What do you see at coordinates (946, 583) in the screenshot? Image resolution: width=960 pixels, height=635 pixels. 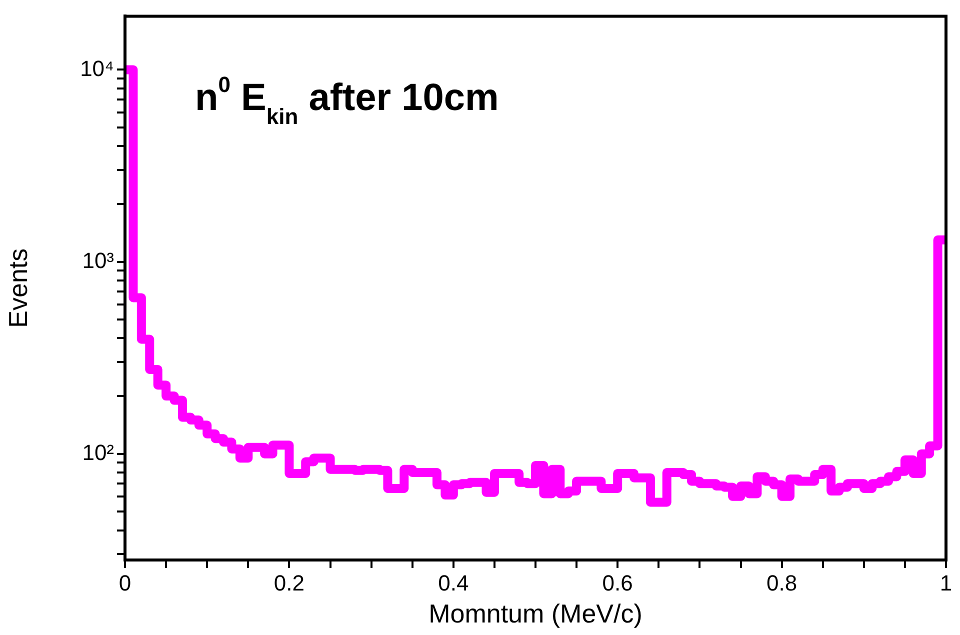 I see `x-tick-label: 1` at bounding box center [946, 583].